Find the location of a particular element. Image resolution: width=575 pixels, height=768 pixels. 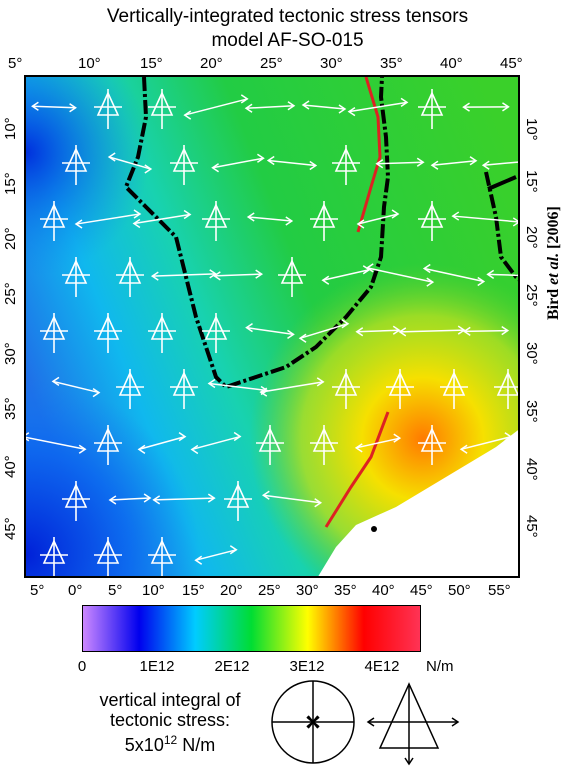

map-subtitle: model AF-SO-015 is located at coordinates (287, 40).